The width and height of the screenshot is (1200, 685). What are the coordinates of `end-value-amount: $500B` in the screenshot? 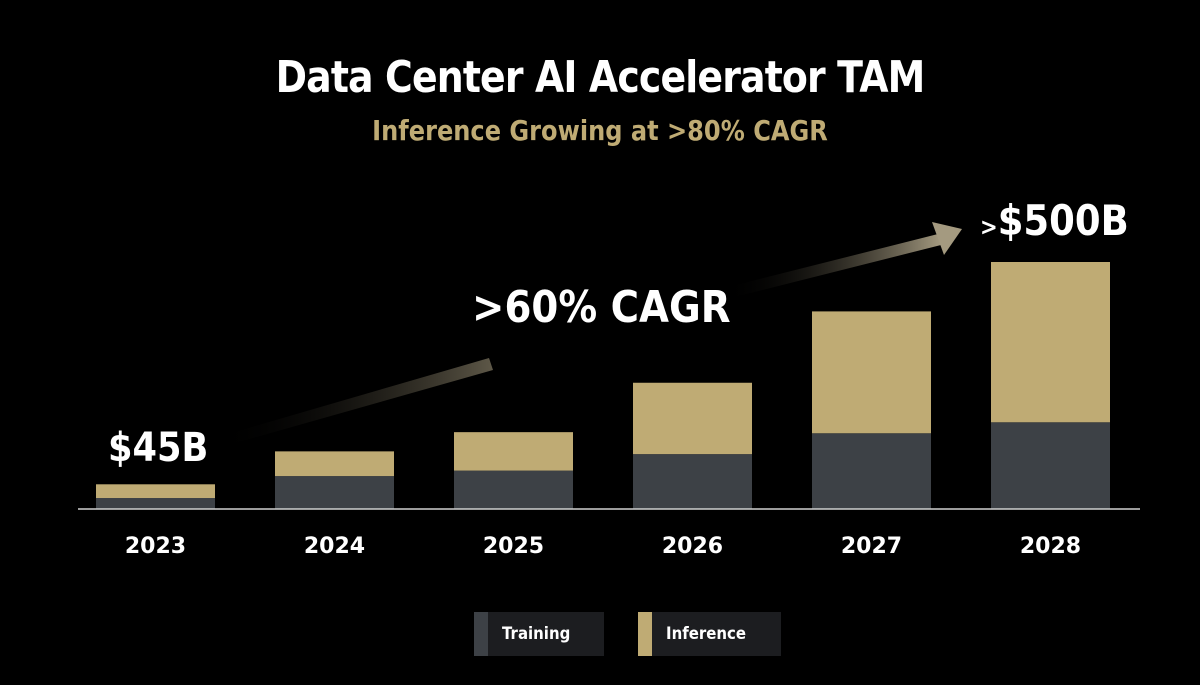 It's located at (1063, 220).